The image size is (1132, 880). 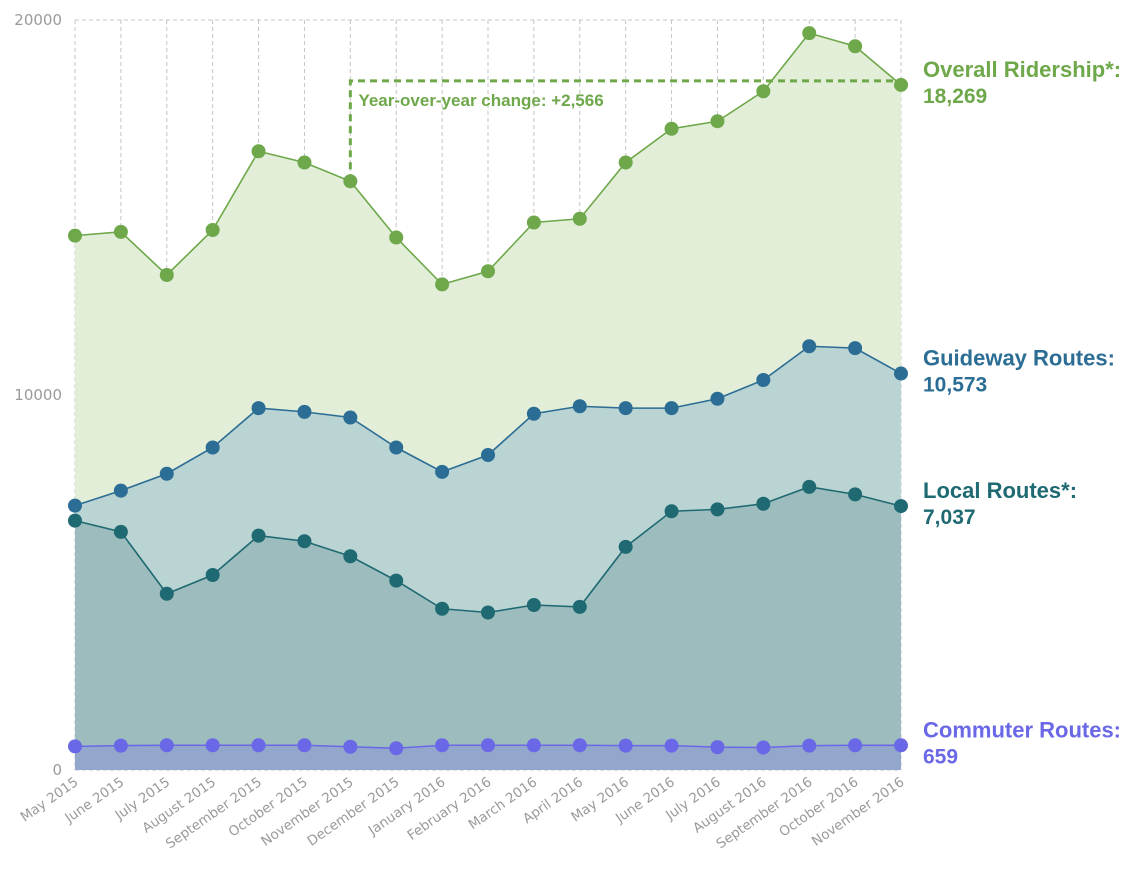 What do you see at coordinates (940, 756) in the screenshot?
I see `end-value-commuter-routes: 659` at bounding box center [940, 756].